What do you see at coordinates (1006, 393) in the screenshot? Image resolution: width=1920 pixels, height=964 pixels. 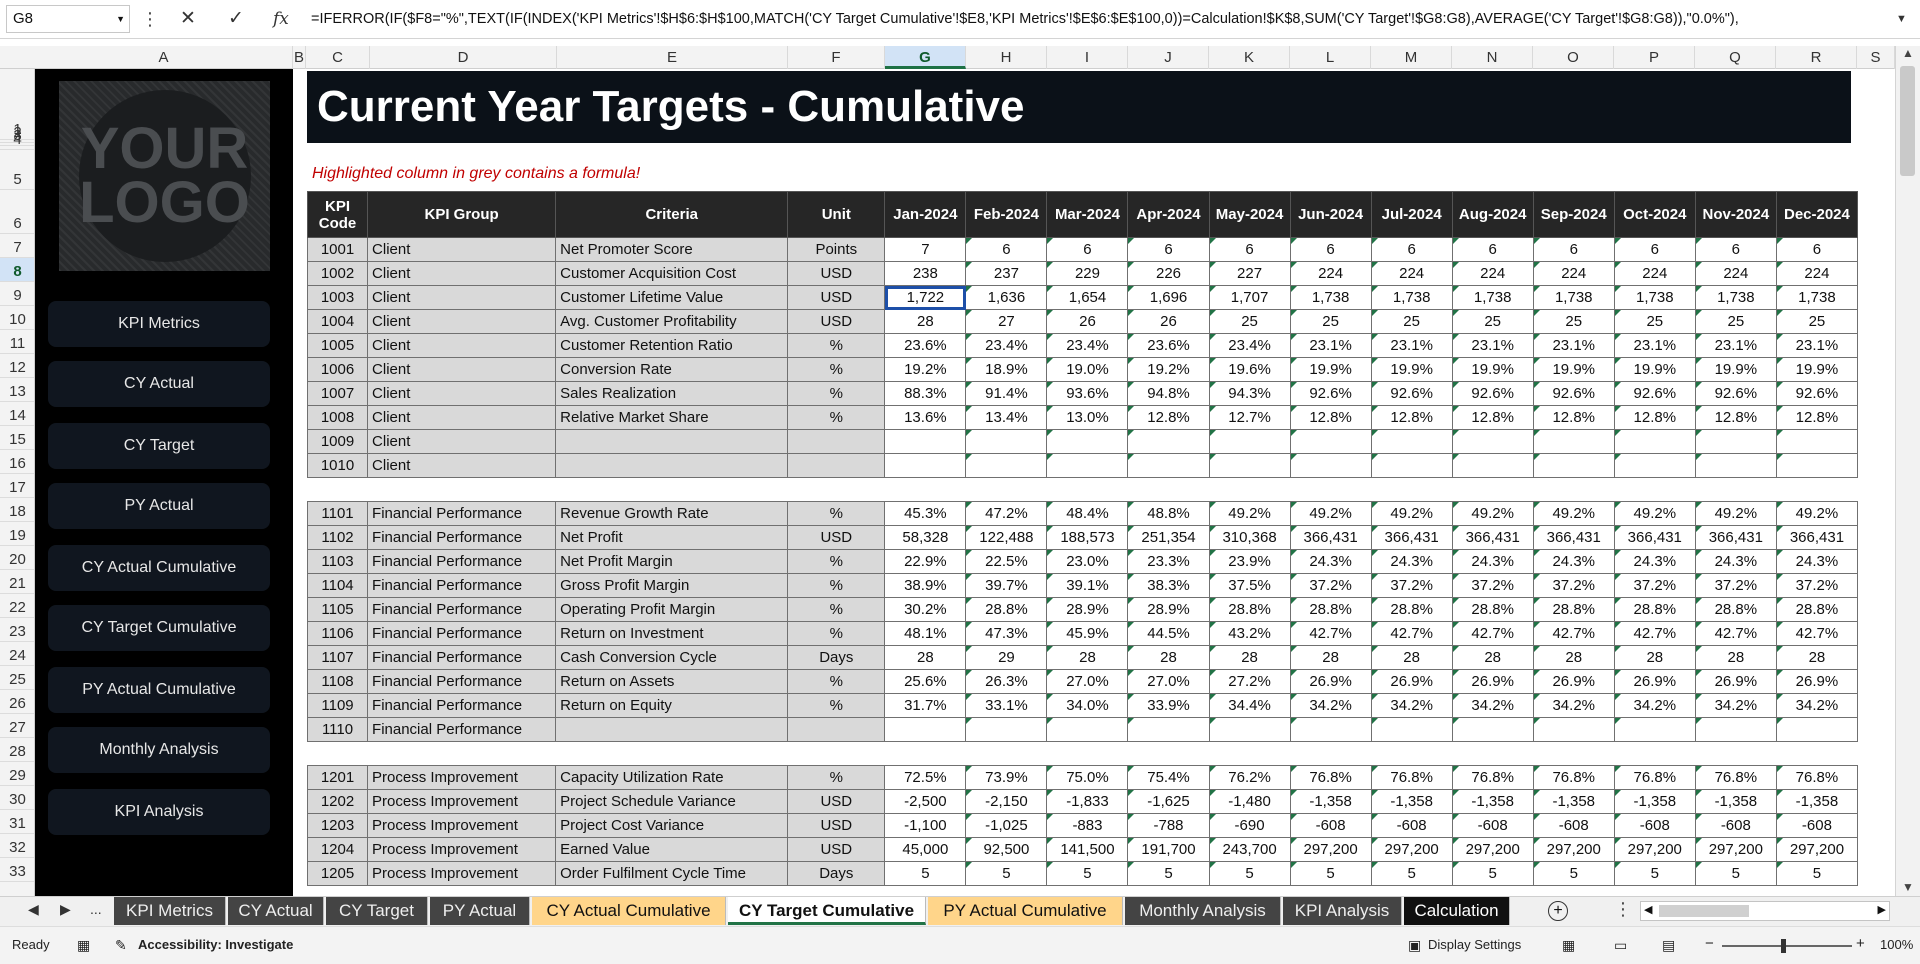 I see `month-value-cell: 91.4%` at bounding box center [1006, 393].